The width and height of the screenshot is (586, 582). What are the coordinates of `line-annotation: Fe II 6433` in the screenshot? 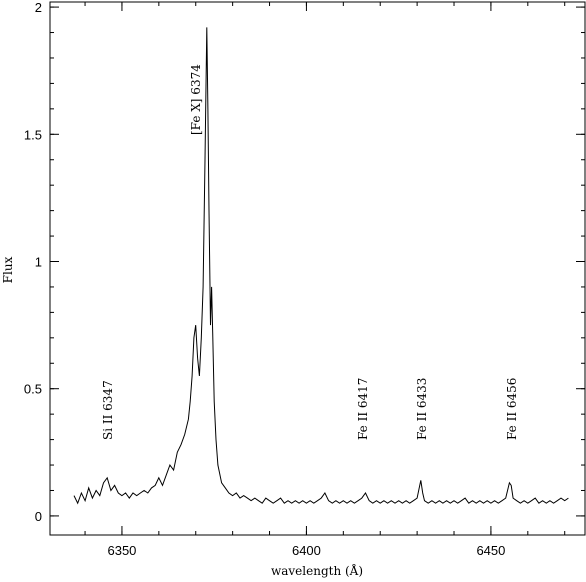 It's located at (422, 409).